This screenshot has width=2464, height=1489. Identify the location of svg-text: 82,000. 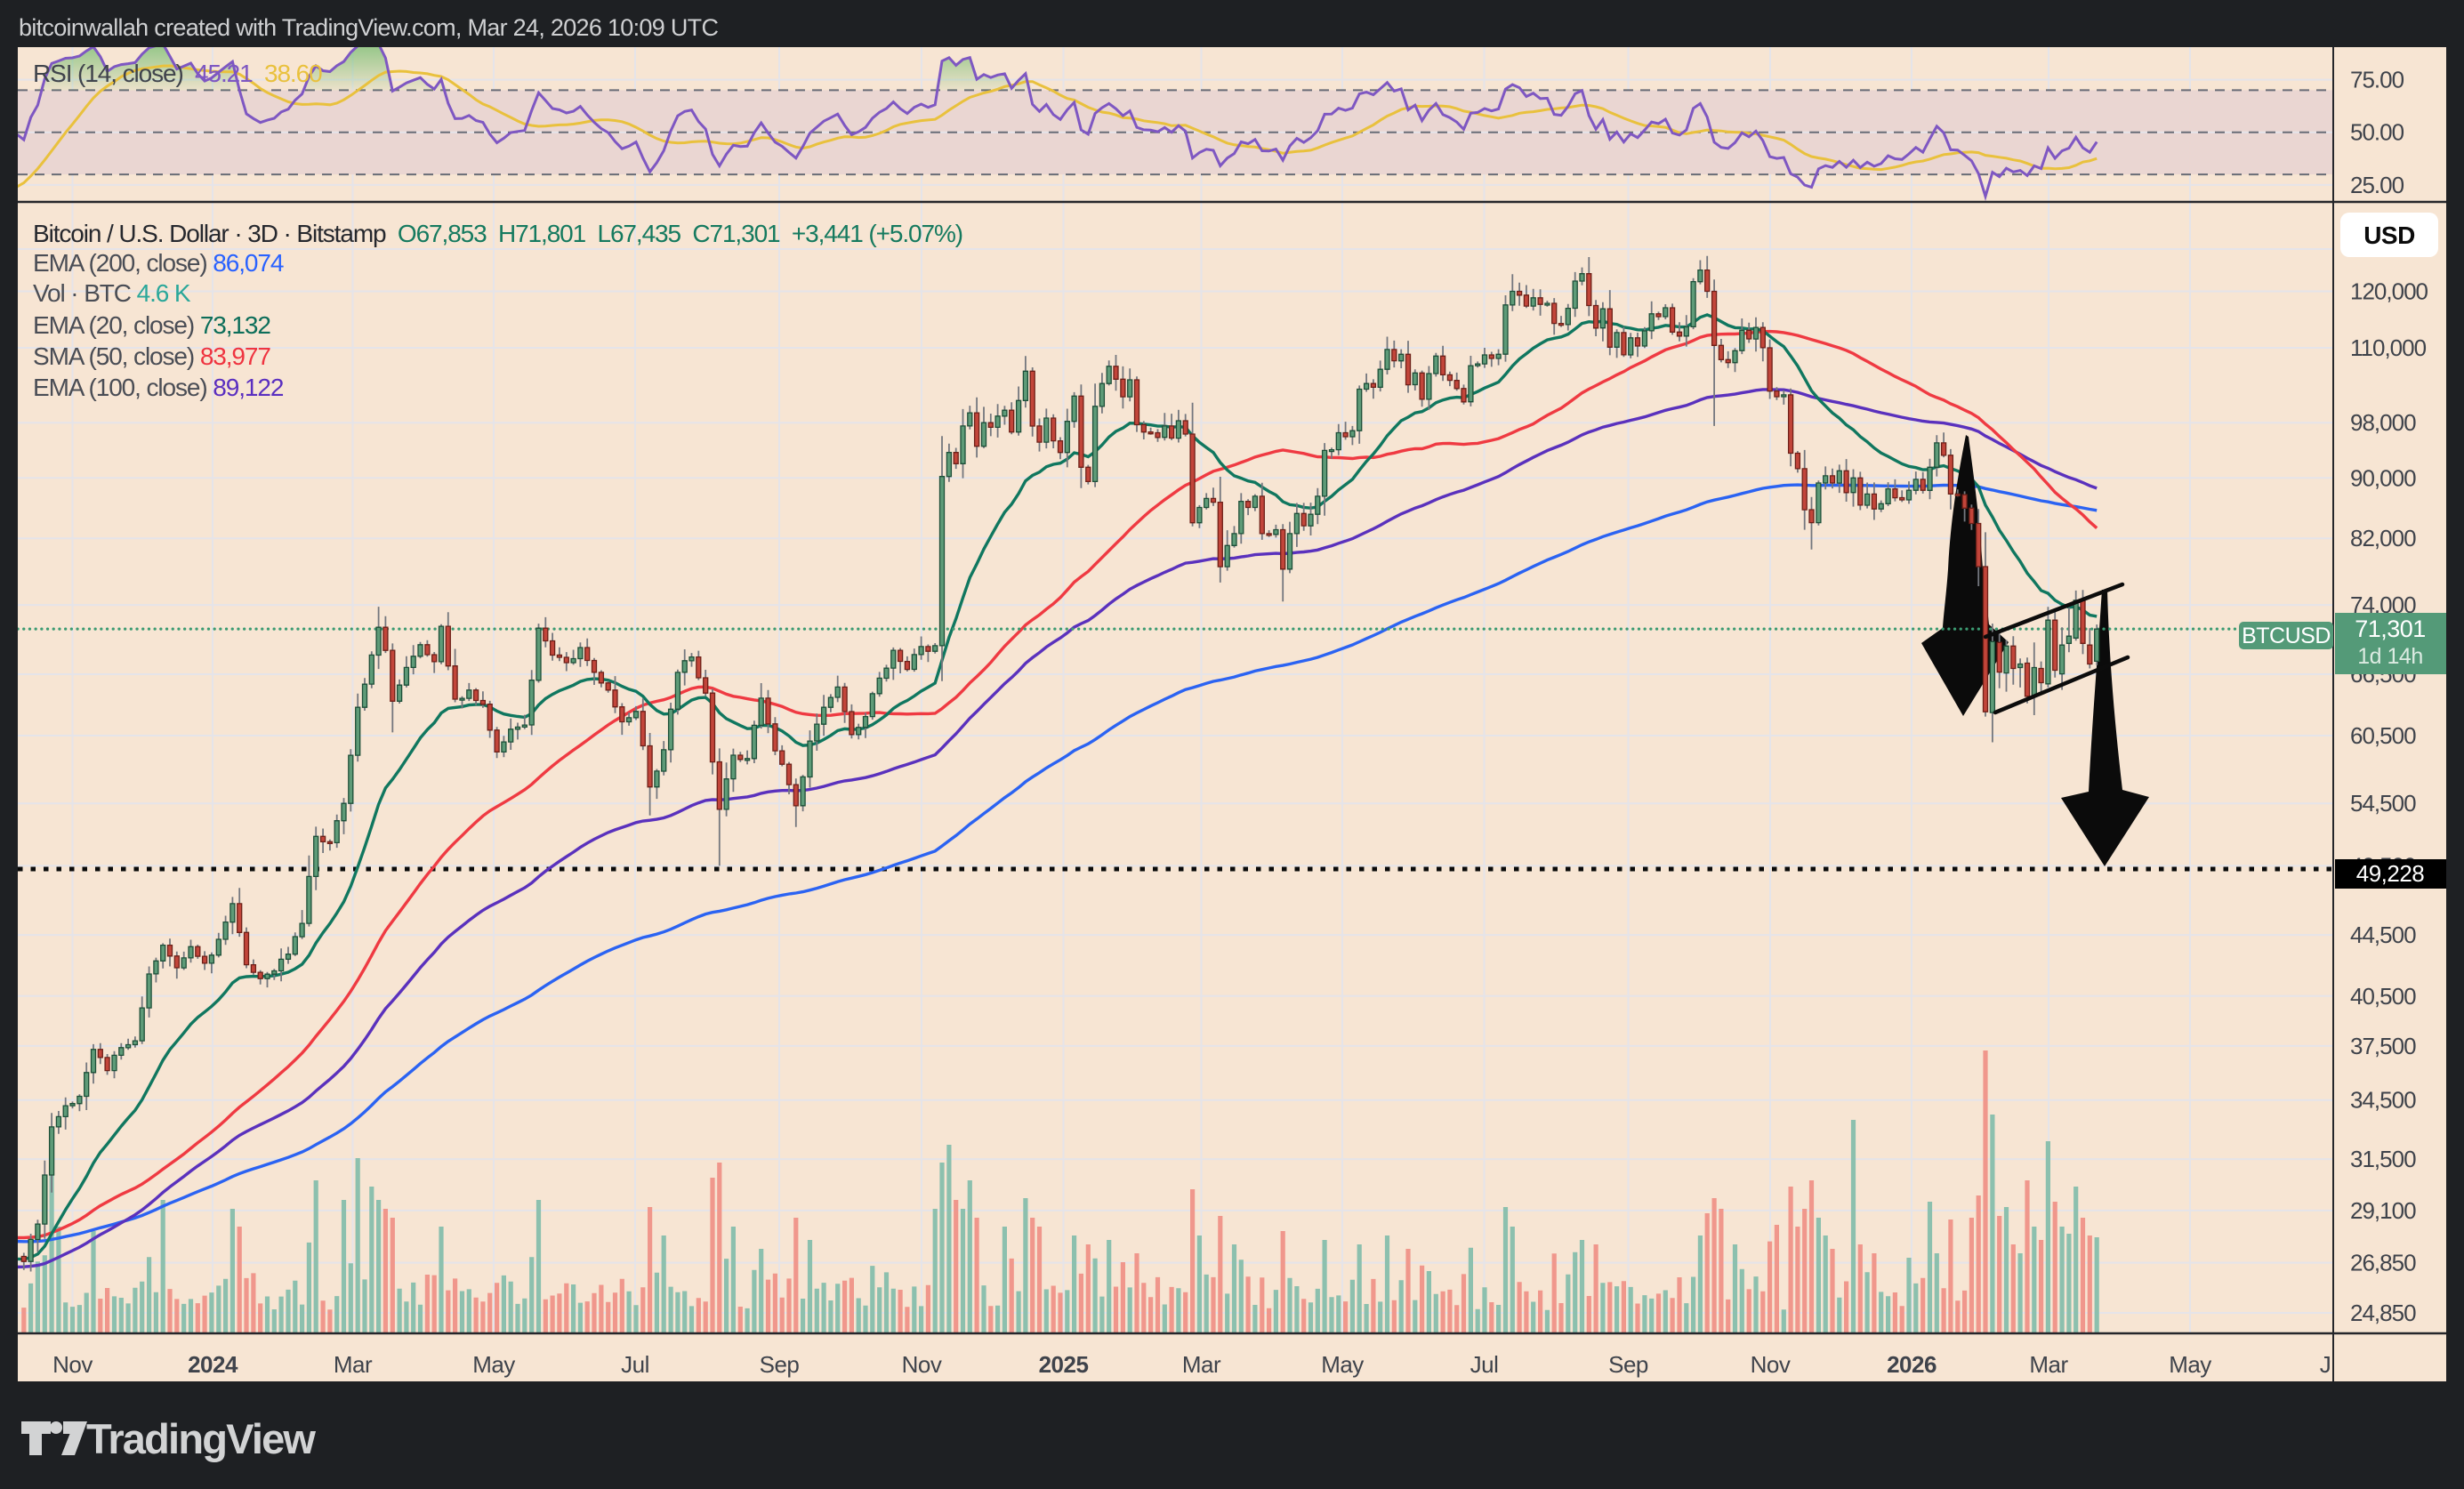
(2383, 538).